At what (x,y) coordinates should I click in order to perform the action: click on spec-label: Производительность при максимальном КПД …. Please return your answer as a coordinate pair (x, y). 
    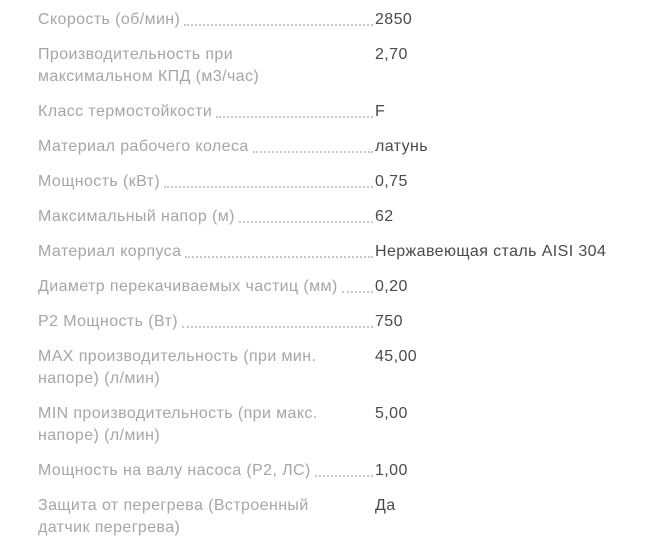
    Looking at the image, I should click on (149, 65).